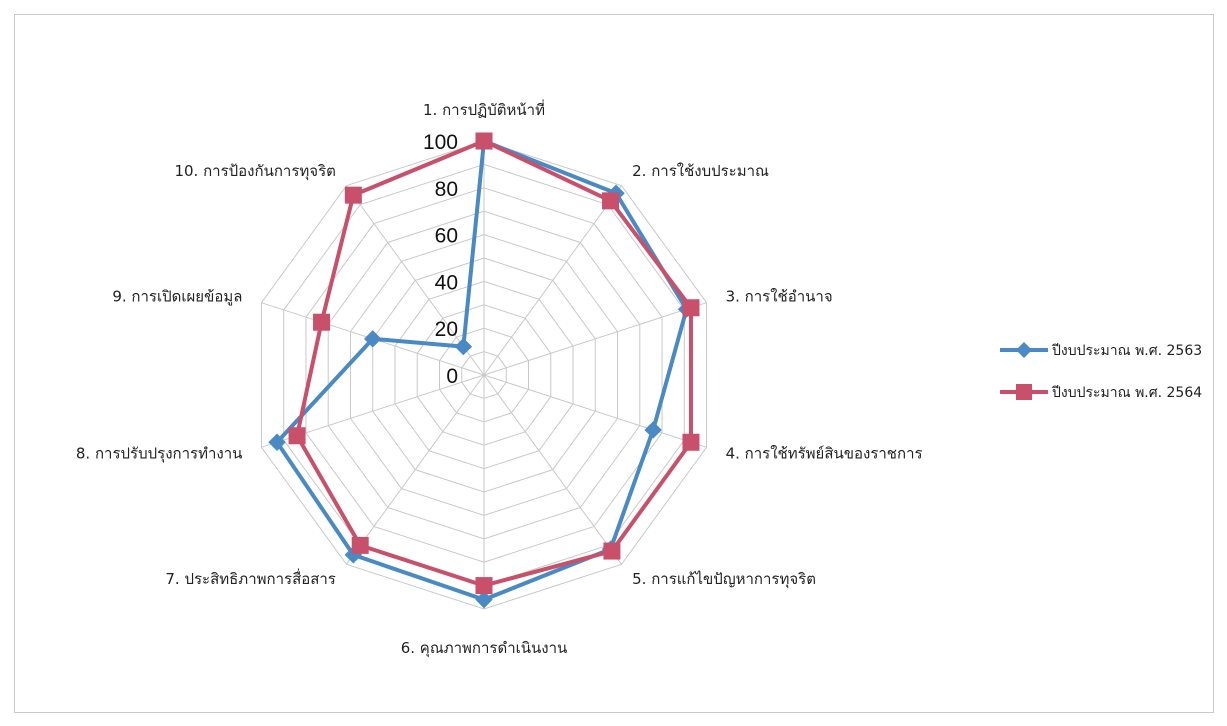 The width and height of the screenshot is (1227, 726). I want to click on category-label: 5. การแก้ไขปัญหาการทุจริต, so click(724, 579).